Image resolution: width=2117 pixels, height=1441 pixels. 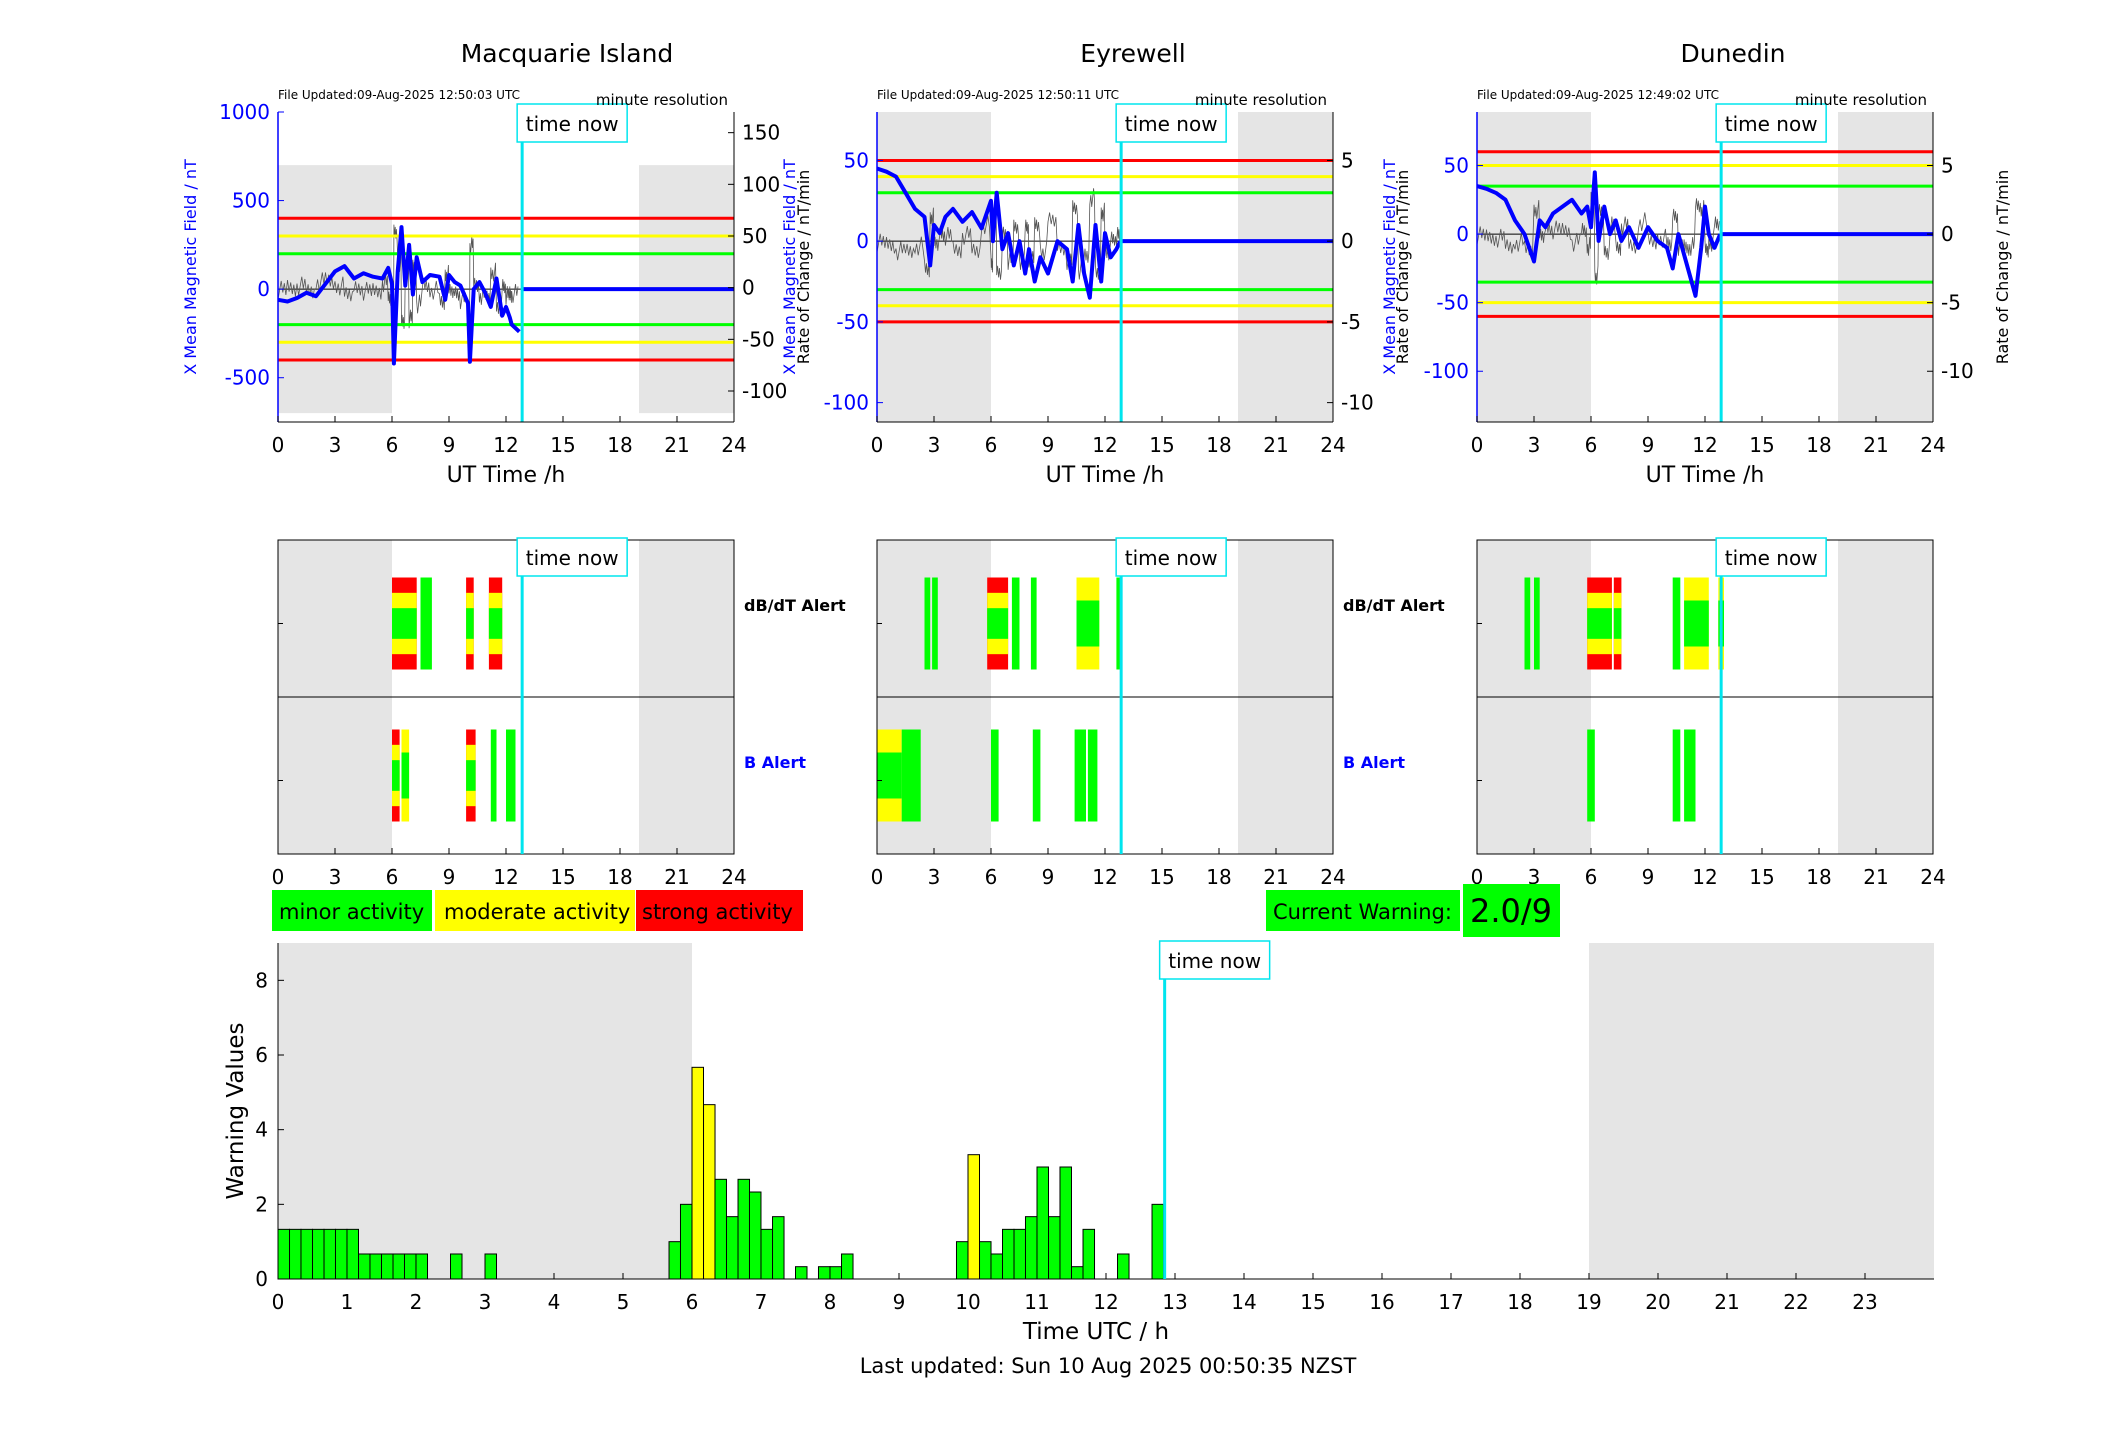 What do you see at coordinates (761, 1302) in the screenshot?
I see `x-tick-label: 7` at bounding box center [761, 1302].